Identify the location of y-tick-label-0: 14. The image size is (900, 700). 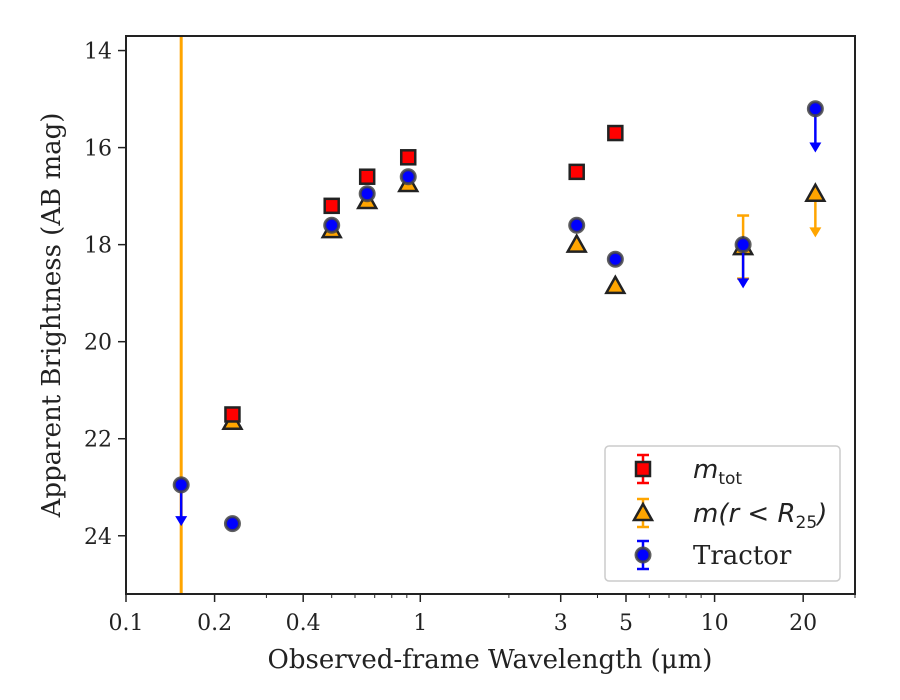
(98, 52).